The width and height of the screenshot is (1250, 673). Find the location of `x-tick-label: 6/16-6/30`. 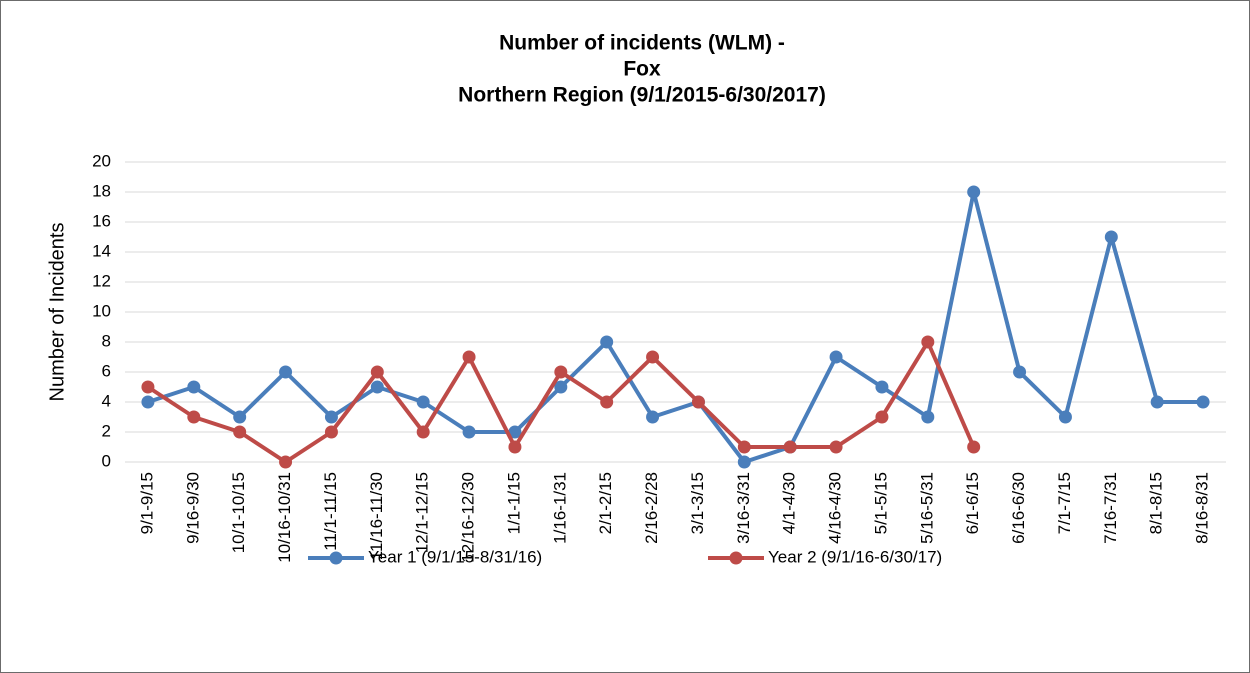

x-tick-label: 6/16-6/30 is located at coordinates (1018, 508).